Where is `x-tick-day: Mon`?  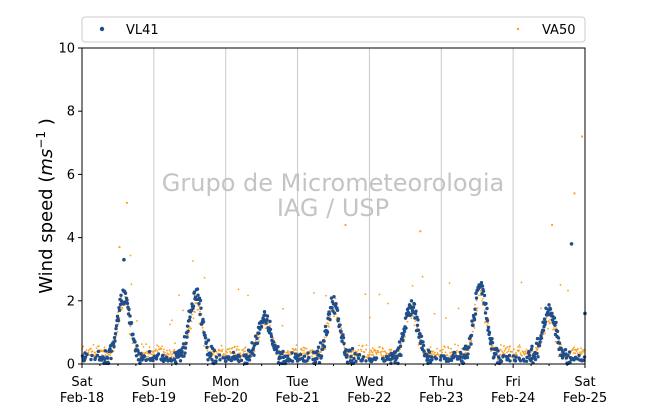
x-tick-day: Mon is located at coordinates (225, 382).